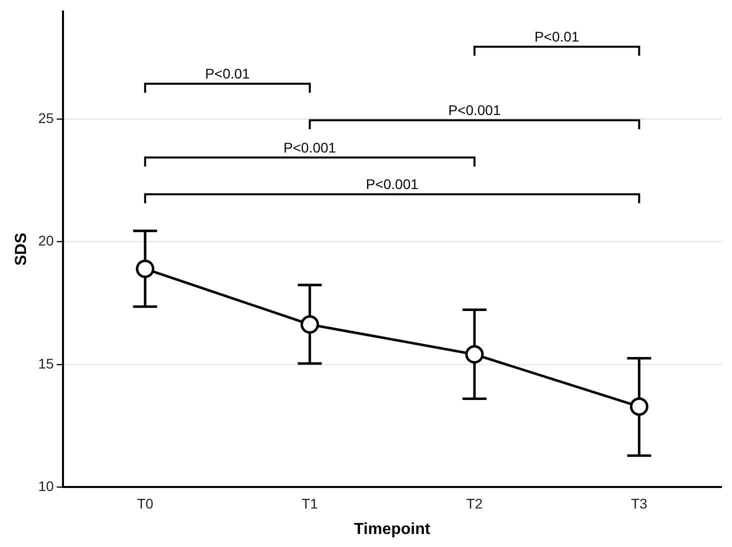  What do you see at coordinates (145, 503) in the screenshot?
I see `x-tick-label: T0` at bounding box center [145, 503].